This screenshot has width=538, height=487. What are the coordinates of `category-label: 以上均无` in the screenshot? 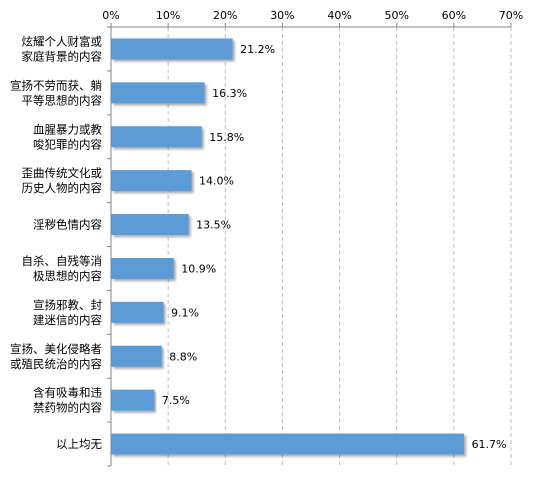 It's located at (79, 444).